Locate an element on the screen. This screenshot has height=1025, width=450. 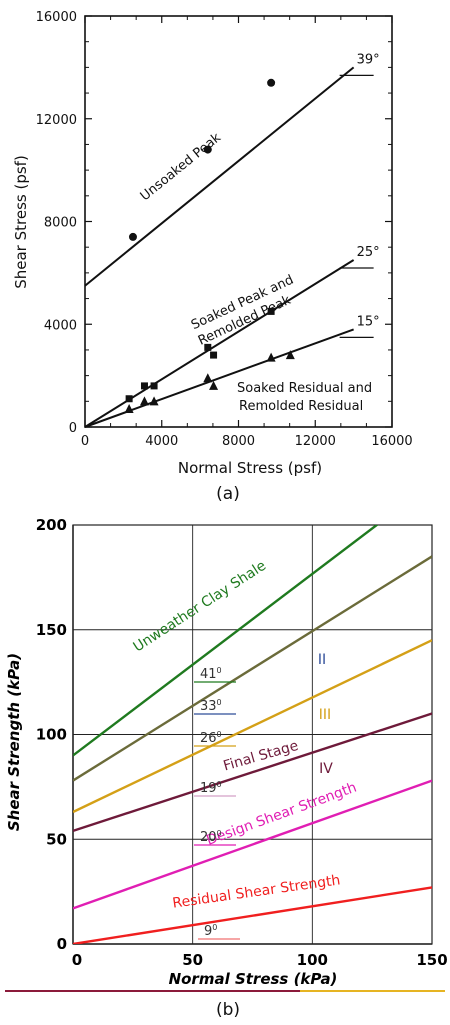
y-tick-label-b: 0 is located at coordinates (62, 944).